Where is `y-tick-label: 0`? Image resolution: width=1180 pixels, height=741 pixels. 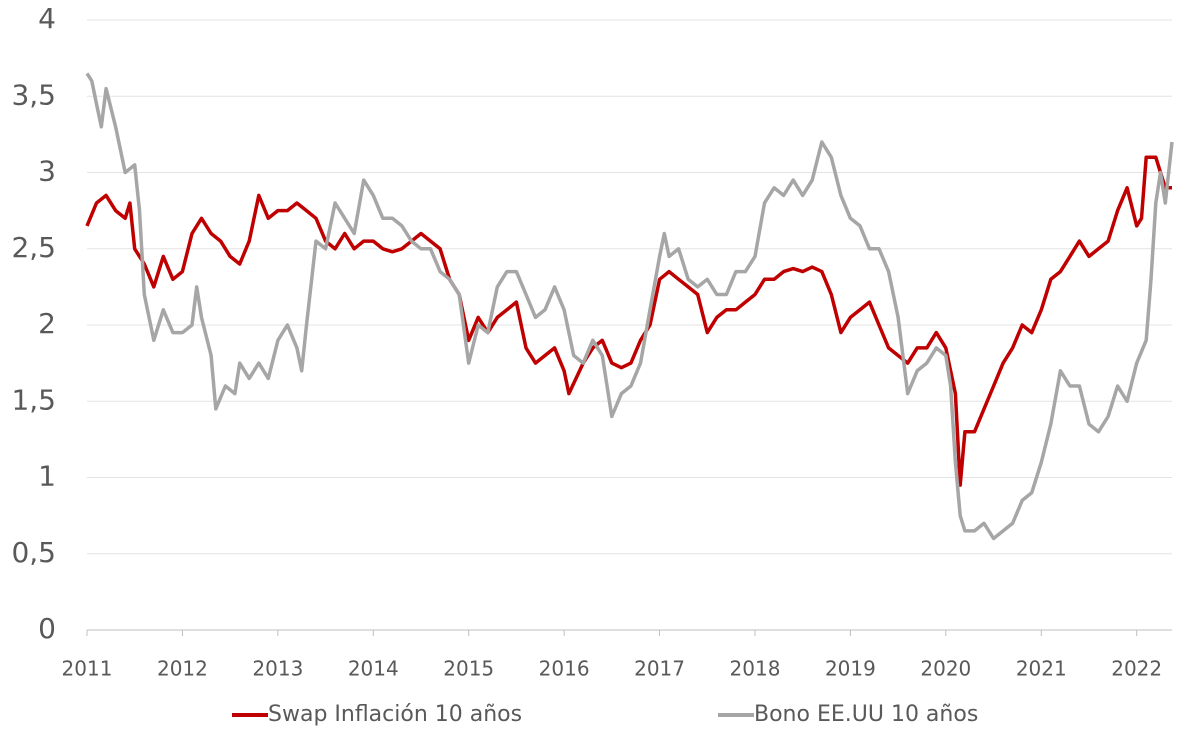 y-tick-label: 0 is located at coordinates (47, 628).